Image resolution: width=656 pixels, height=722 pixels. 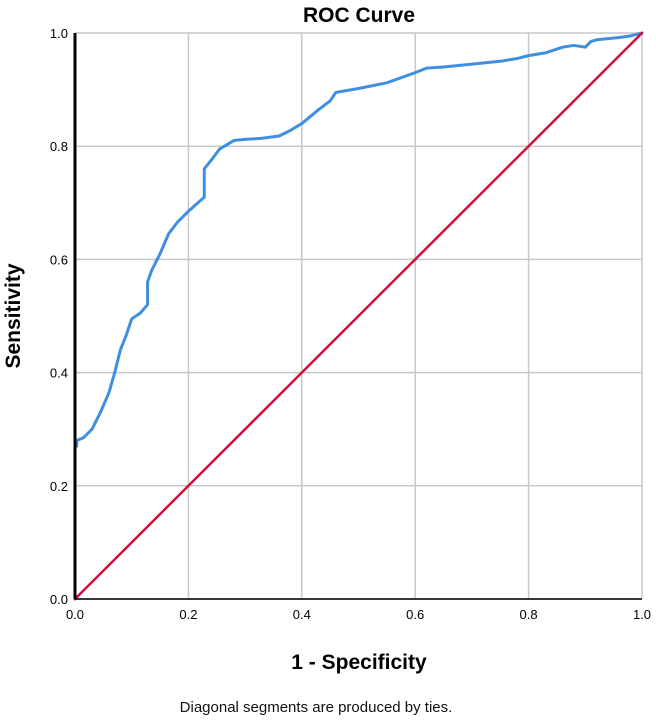 What do you see at coordinates (59, 599) in the screenshot?
I see `y-tick-label-0: 0.0` at bounding box center [59, 599].